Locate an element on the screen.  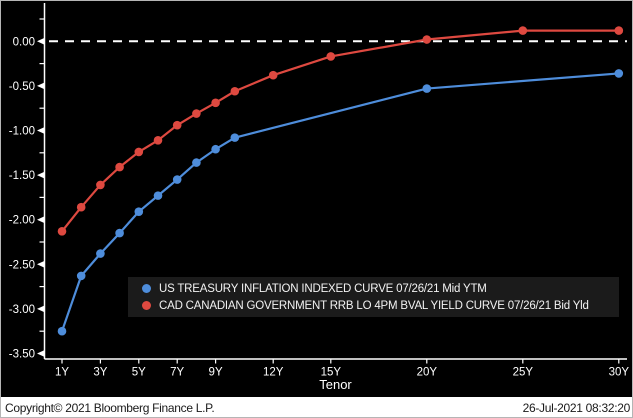
x-tick-label: 15Y is located at coordinates (331, 373).